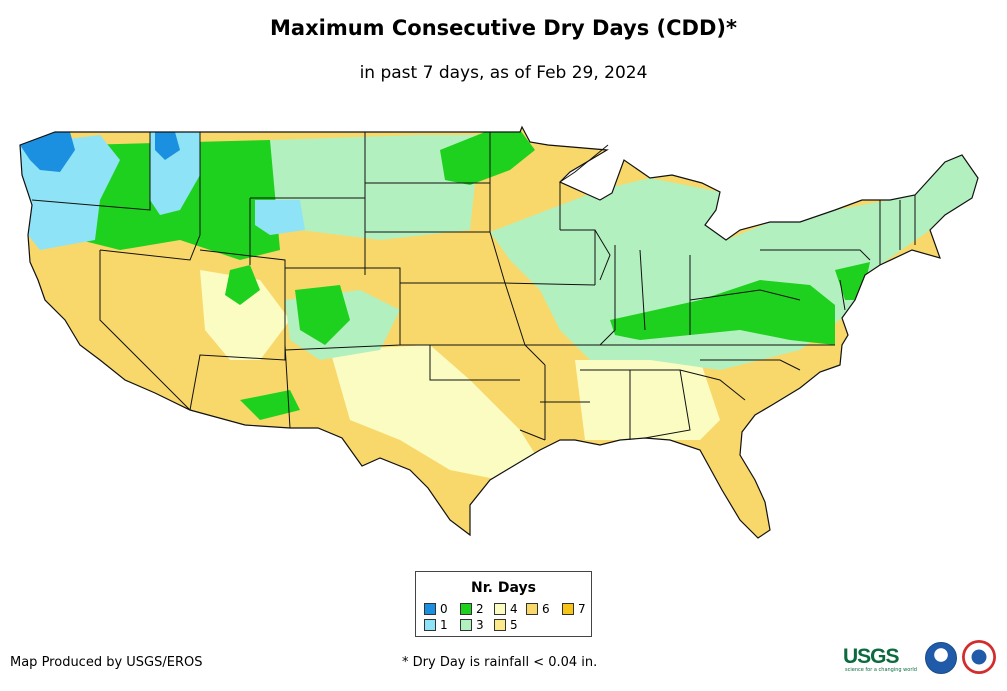 The image size is (1007, 691). I want to click on noaa-logo, so click(941, 658).